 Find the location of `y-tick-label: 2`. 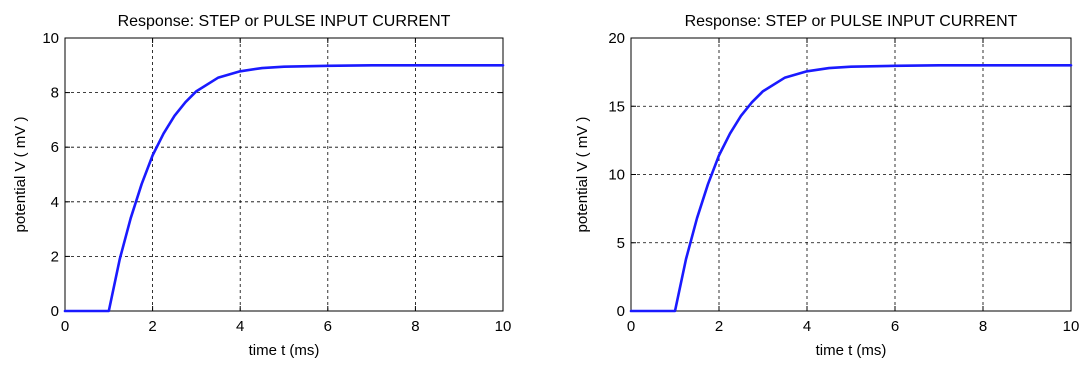

y-tick-label: 2 is located at coordinates (55, 256).